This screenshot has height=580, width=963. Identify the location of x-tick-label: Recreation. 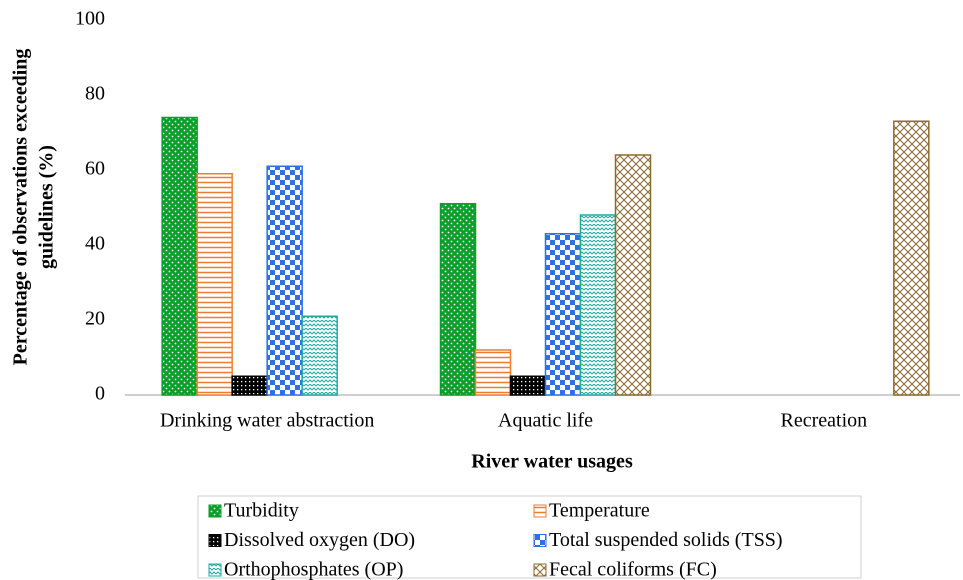
(824, 421).